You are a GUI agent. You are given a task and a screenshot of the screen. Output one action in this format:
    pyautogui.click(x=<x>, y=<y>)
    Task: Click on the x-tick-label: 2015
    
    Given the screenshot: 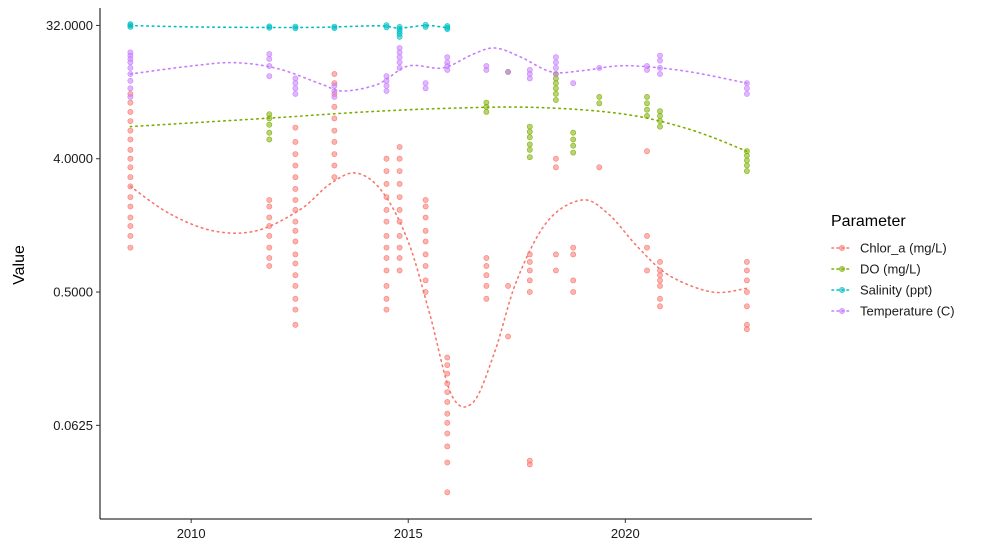 What is the action you would take?
    pyautogui.click(x=408, y=533)
    